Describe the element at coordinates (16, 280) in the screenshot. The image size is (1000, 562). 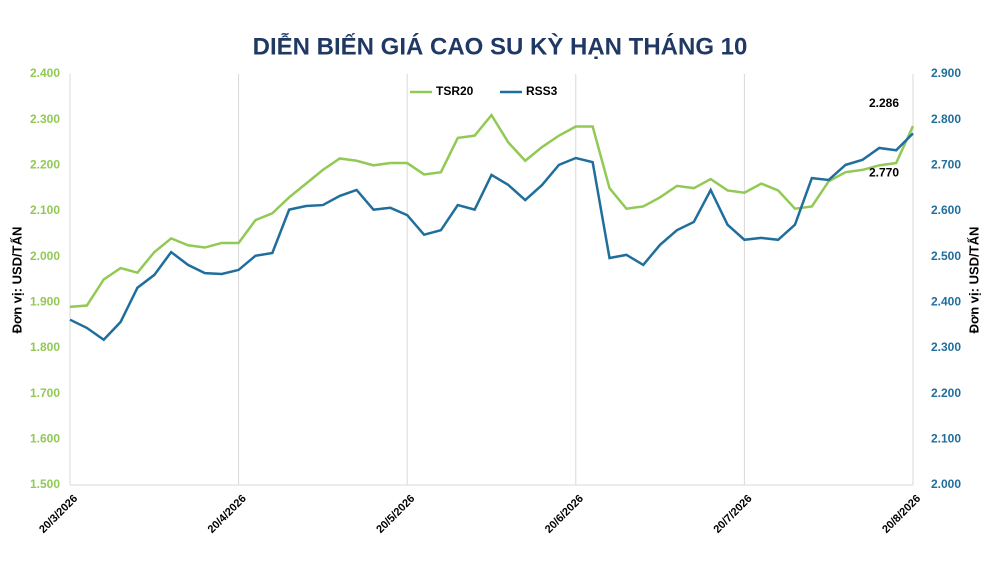
I see `y-axis-label: Đơn vị: USD/TẤN` at that location.